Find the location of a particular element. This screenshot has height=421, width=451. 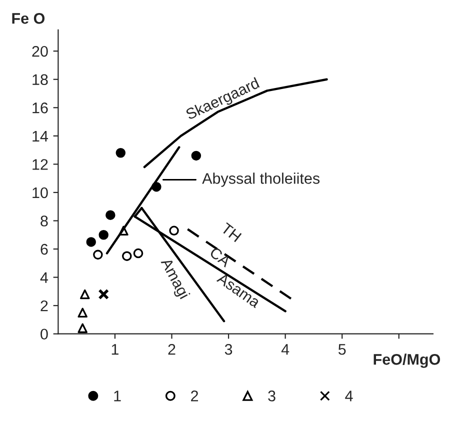

legend-label: 3 is located at coordinates (272, 396).